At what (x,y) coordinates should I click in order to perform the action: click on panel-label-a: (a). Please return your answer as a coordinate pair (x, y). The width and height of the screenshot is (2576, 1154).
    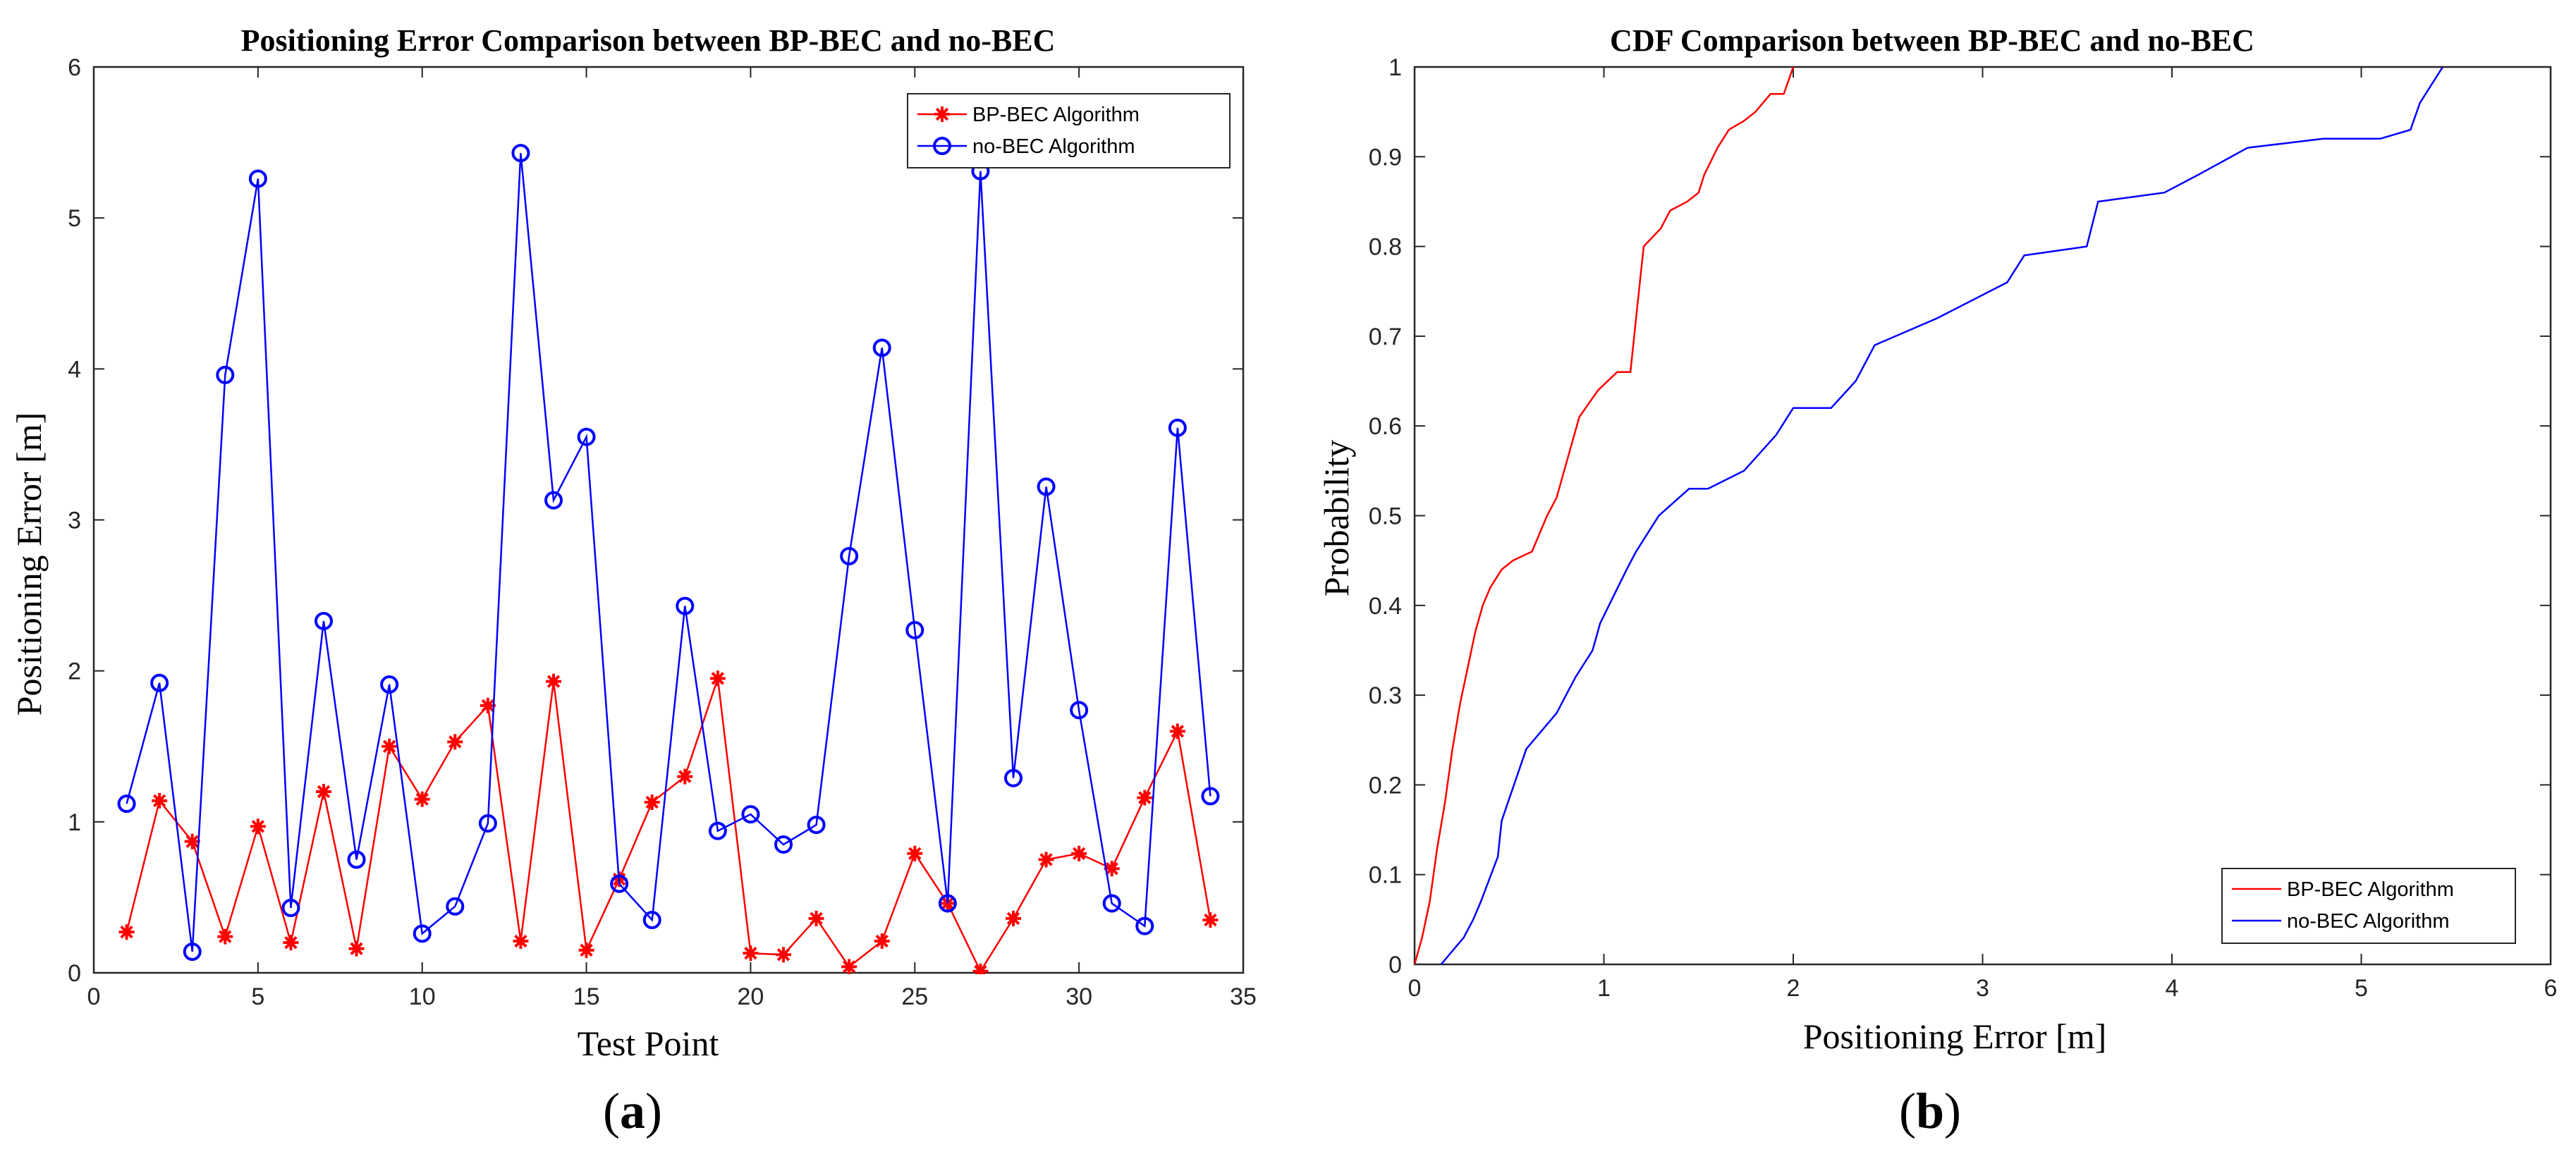
    Looking at the image, I should click on (633, 1111).